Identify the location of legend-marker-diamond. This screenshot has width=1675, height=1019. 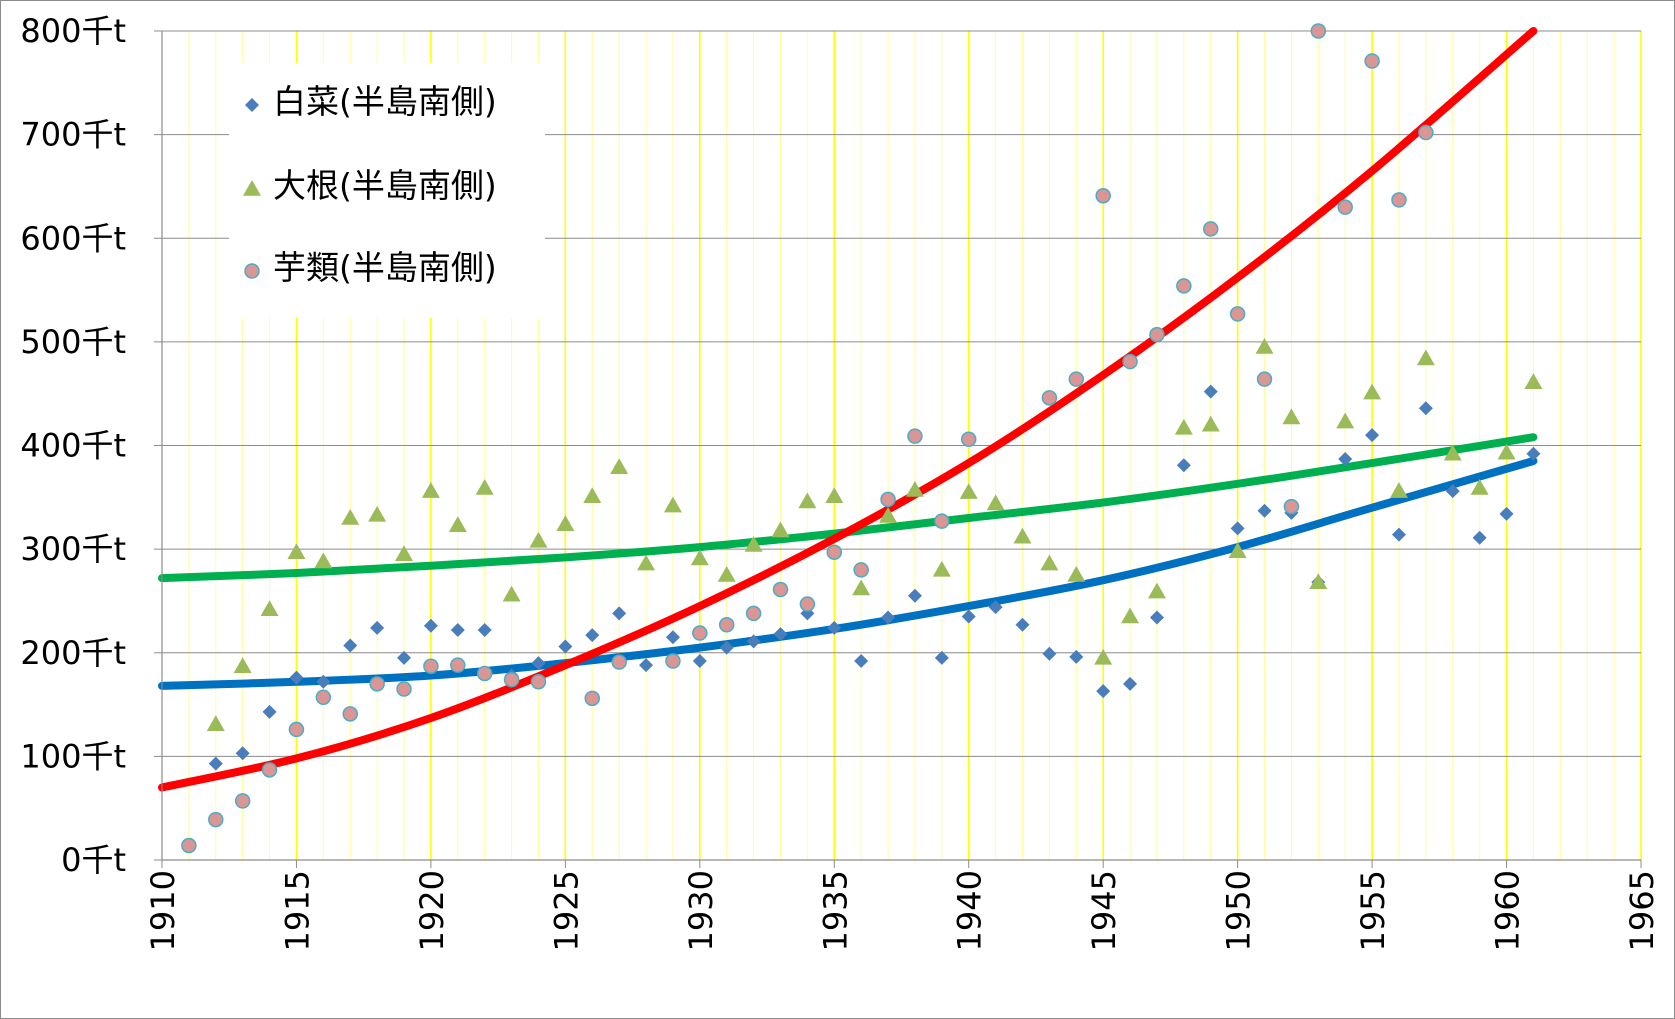
(252, 105).